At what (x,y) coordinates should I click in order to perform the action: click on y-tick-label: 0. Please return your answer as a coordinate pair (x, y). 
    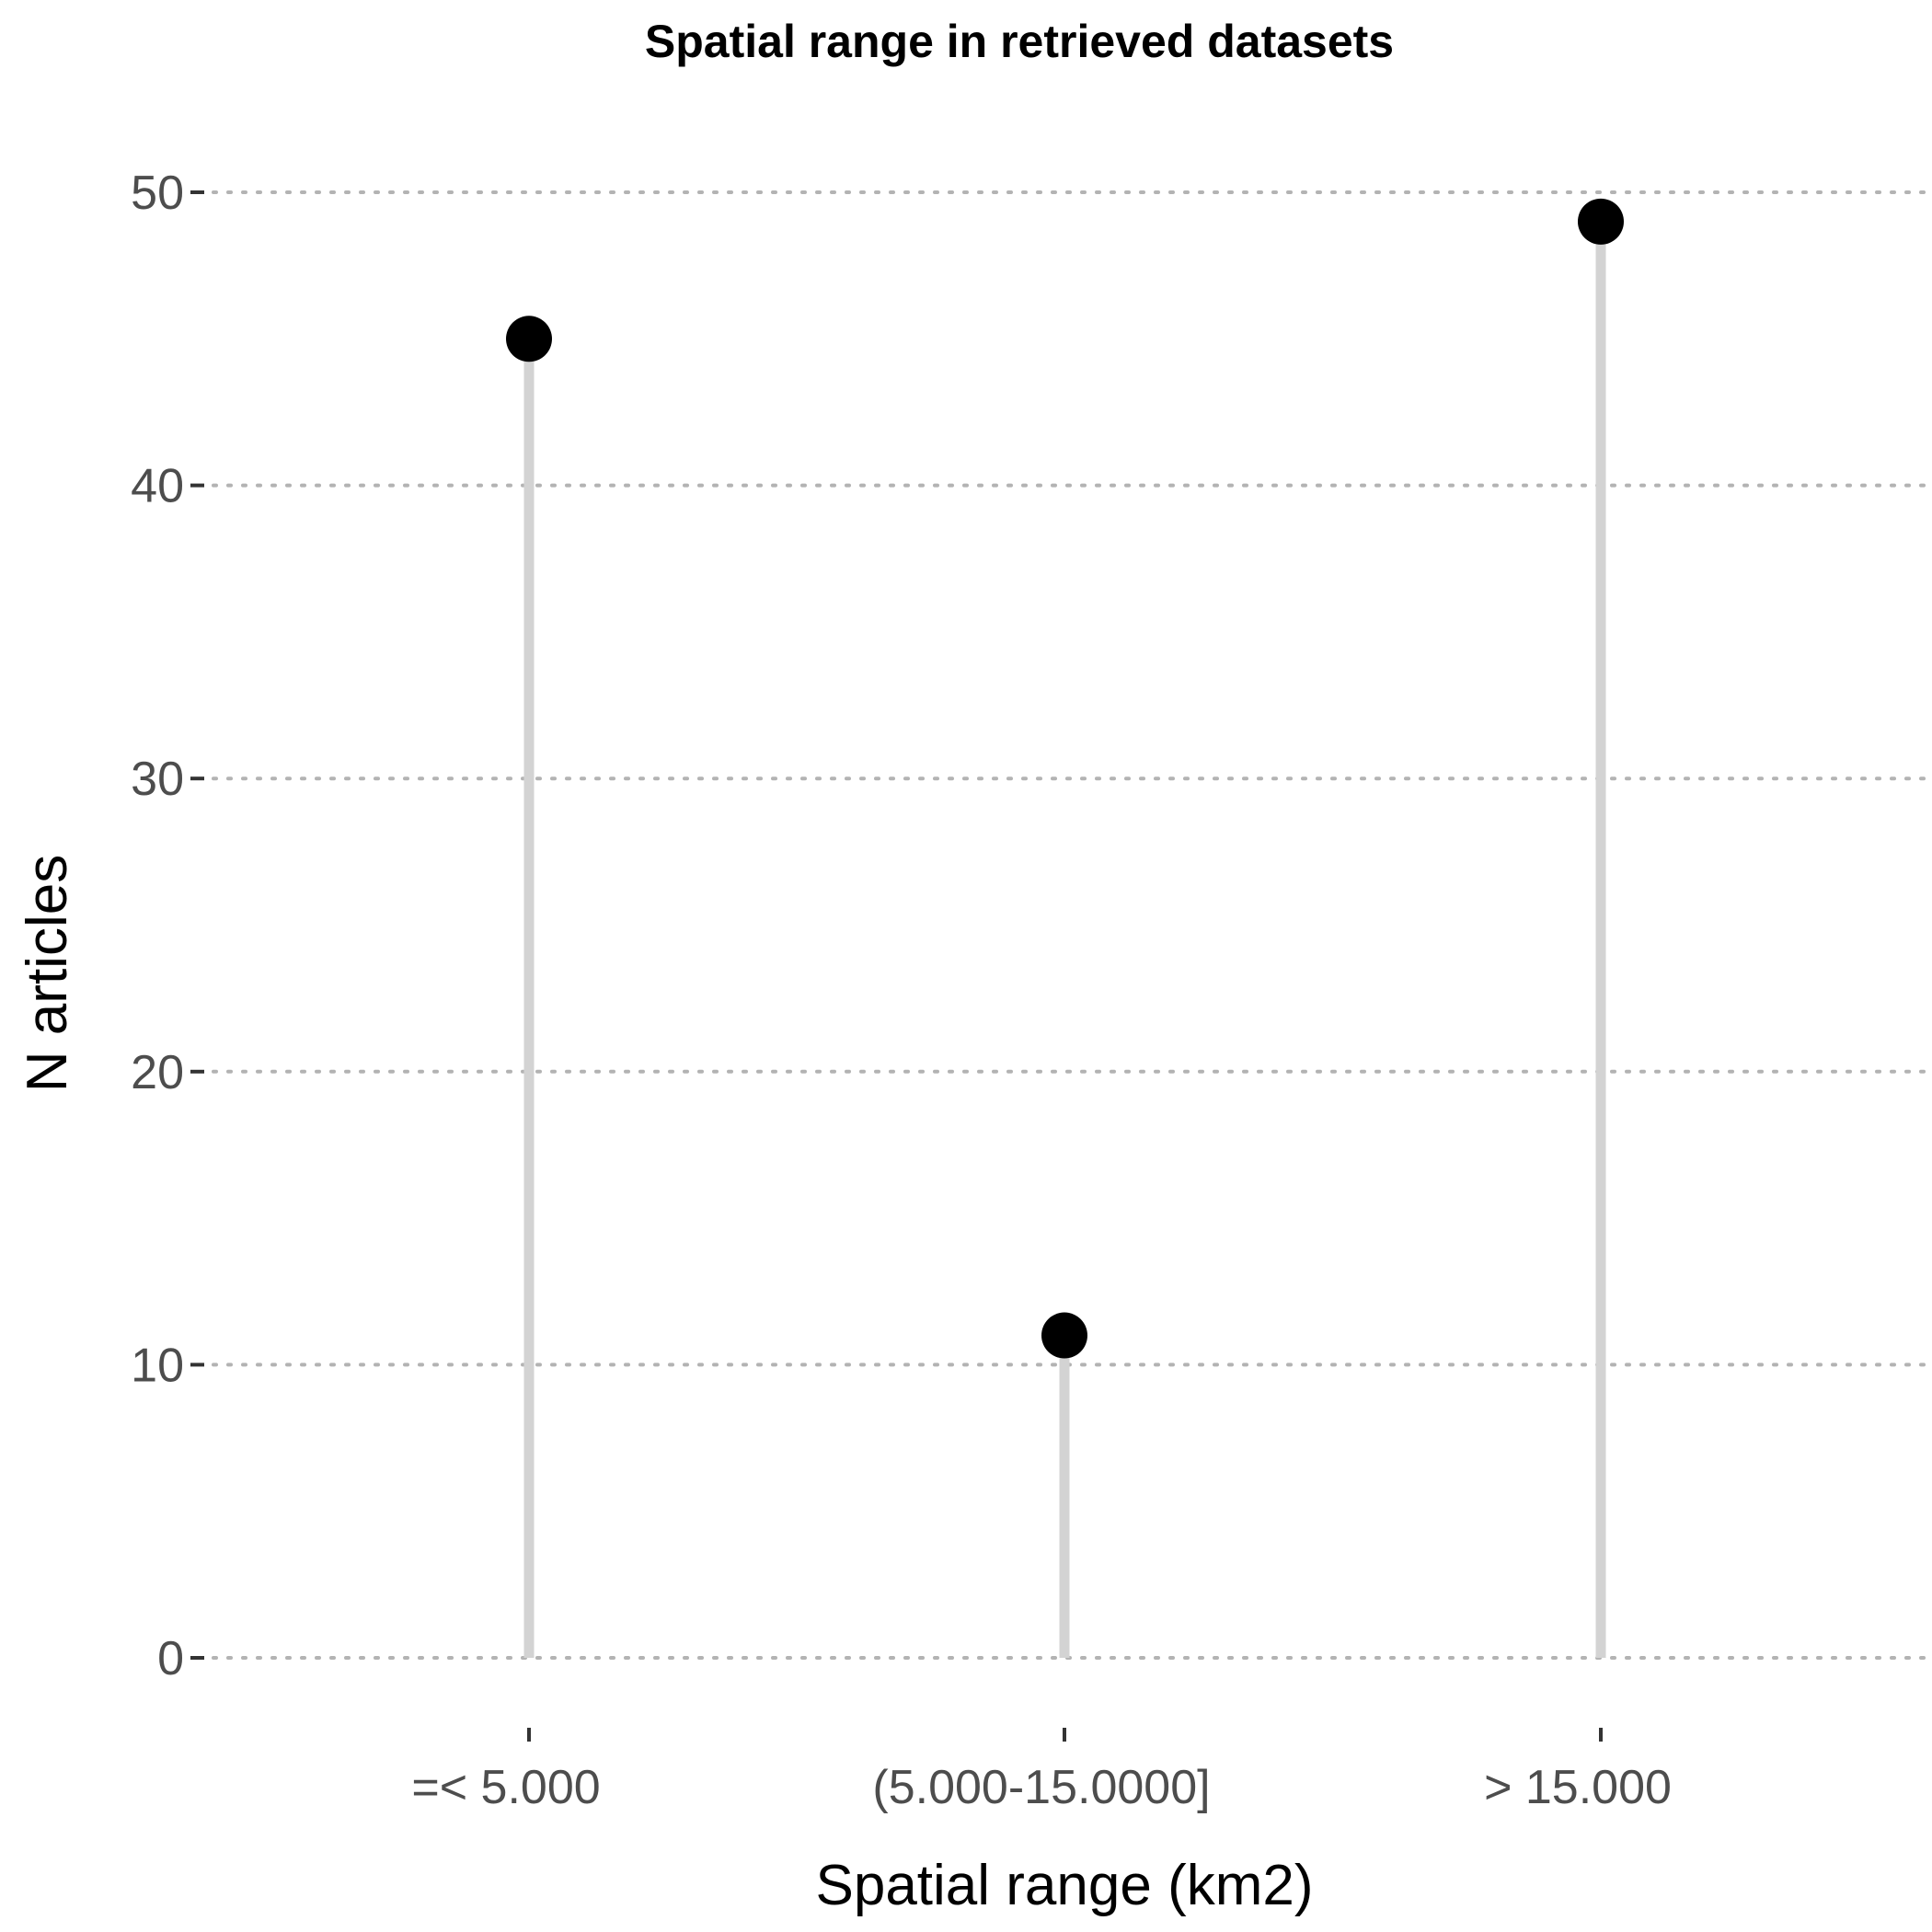
    Looking at the image, I should click on (170, 1658).